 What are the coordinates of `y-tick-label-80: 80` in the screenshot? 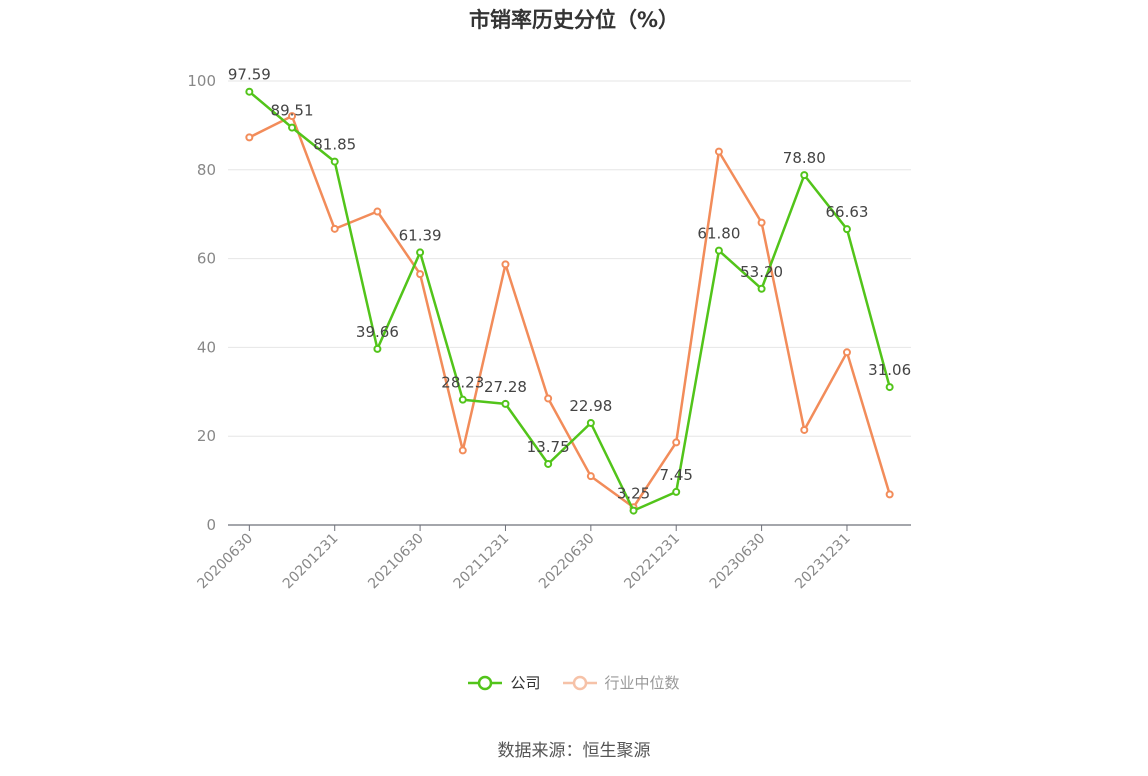 It's located at (206, 170).